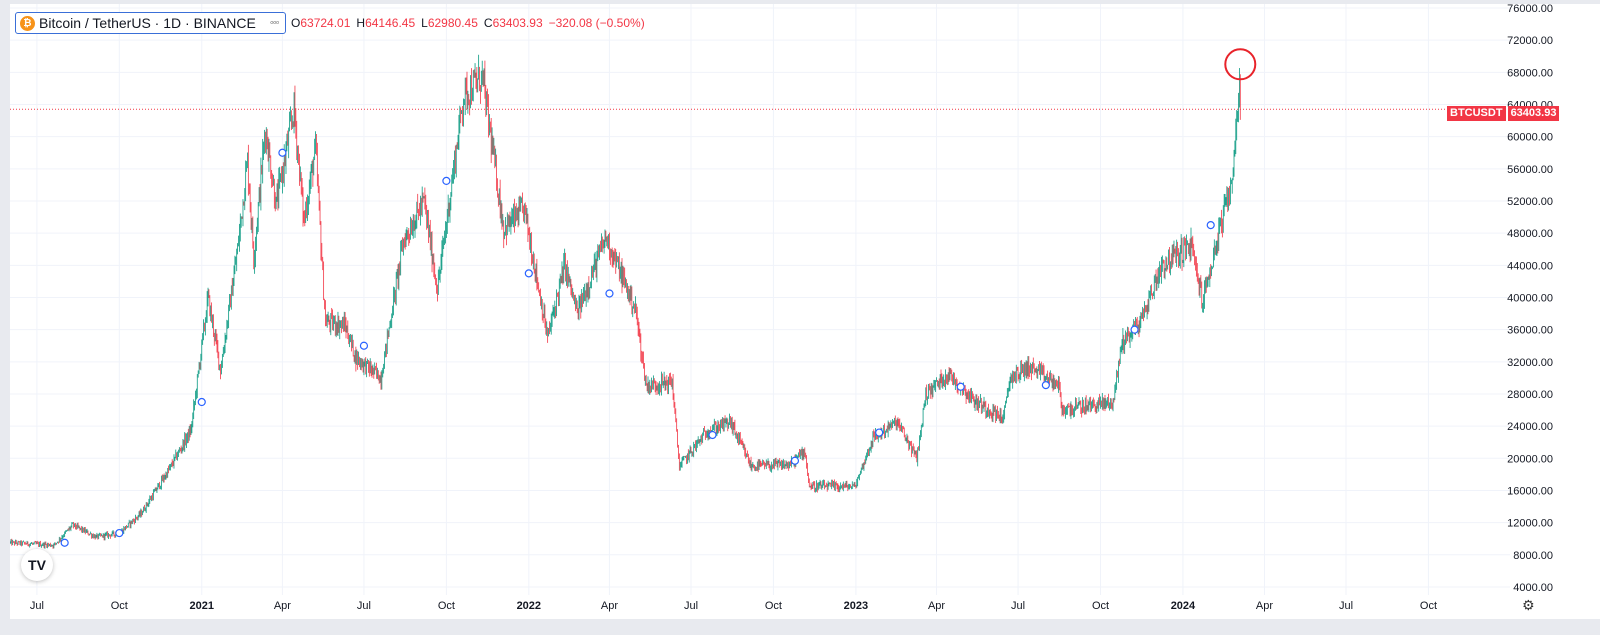 This screenshot has width=1600, height=635. Describe the element at coordinates (1530, 73) in the screenshot. I see `y-tick-label: 68000.00` at that location.